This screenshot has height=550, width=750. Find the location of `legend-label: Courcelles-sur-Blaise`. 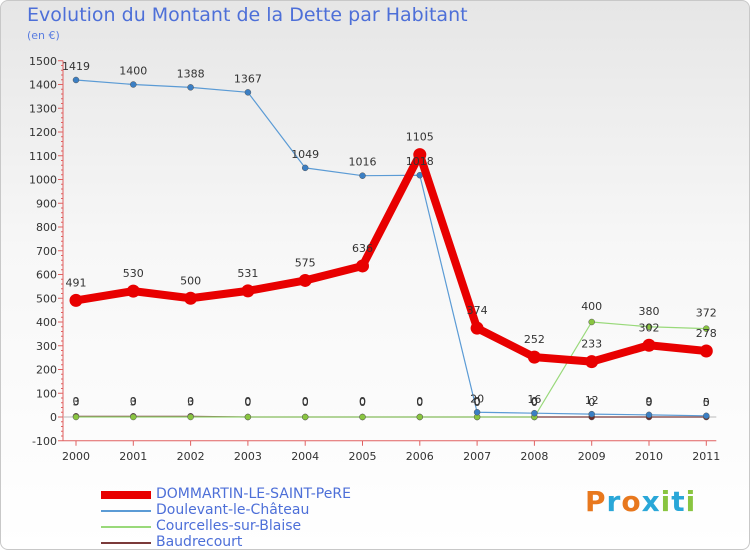

legend-label: Courcelles-sur-Blaise is located at coordinates (229, 526).